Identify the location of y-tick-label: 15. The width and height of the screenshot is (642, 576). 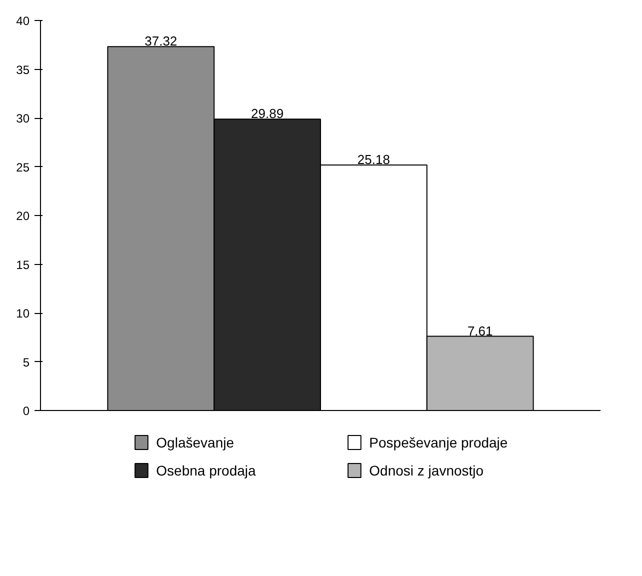
(23, 265).